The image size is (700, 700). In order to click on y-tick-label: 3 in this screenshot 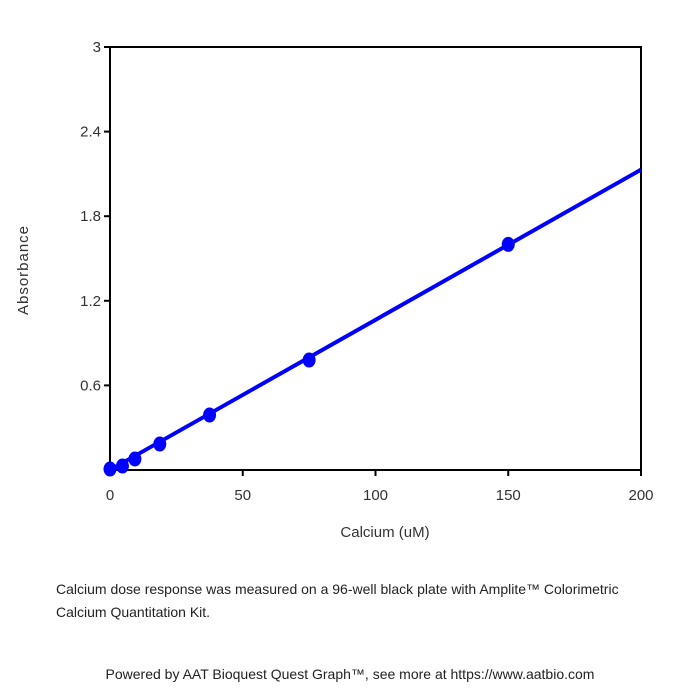, I will do `click(97, 47)`.